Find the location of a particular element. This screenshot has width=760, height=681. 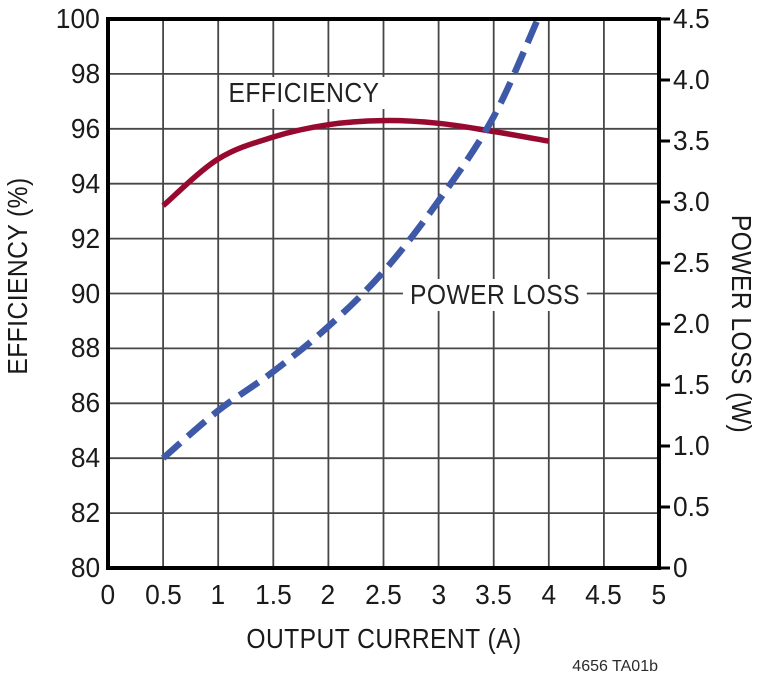

x-axis-tick-label: 0 is located at coordinates (108, 594).